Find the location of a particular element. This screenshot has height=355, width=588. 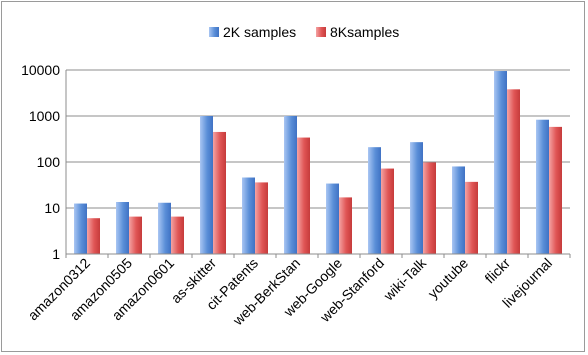

legend-label-series-2: 8Ksamples is located at coordinates (364, 32).